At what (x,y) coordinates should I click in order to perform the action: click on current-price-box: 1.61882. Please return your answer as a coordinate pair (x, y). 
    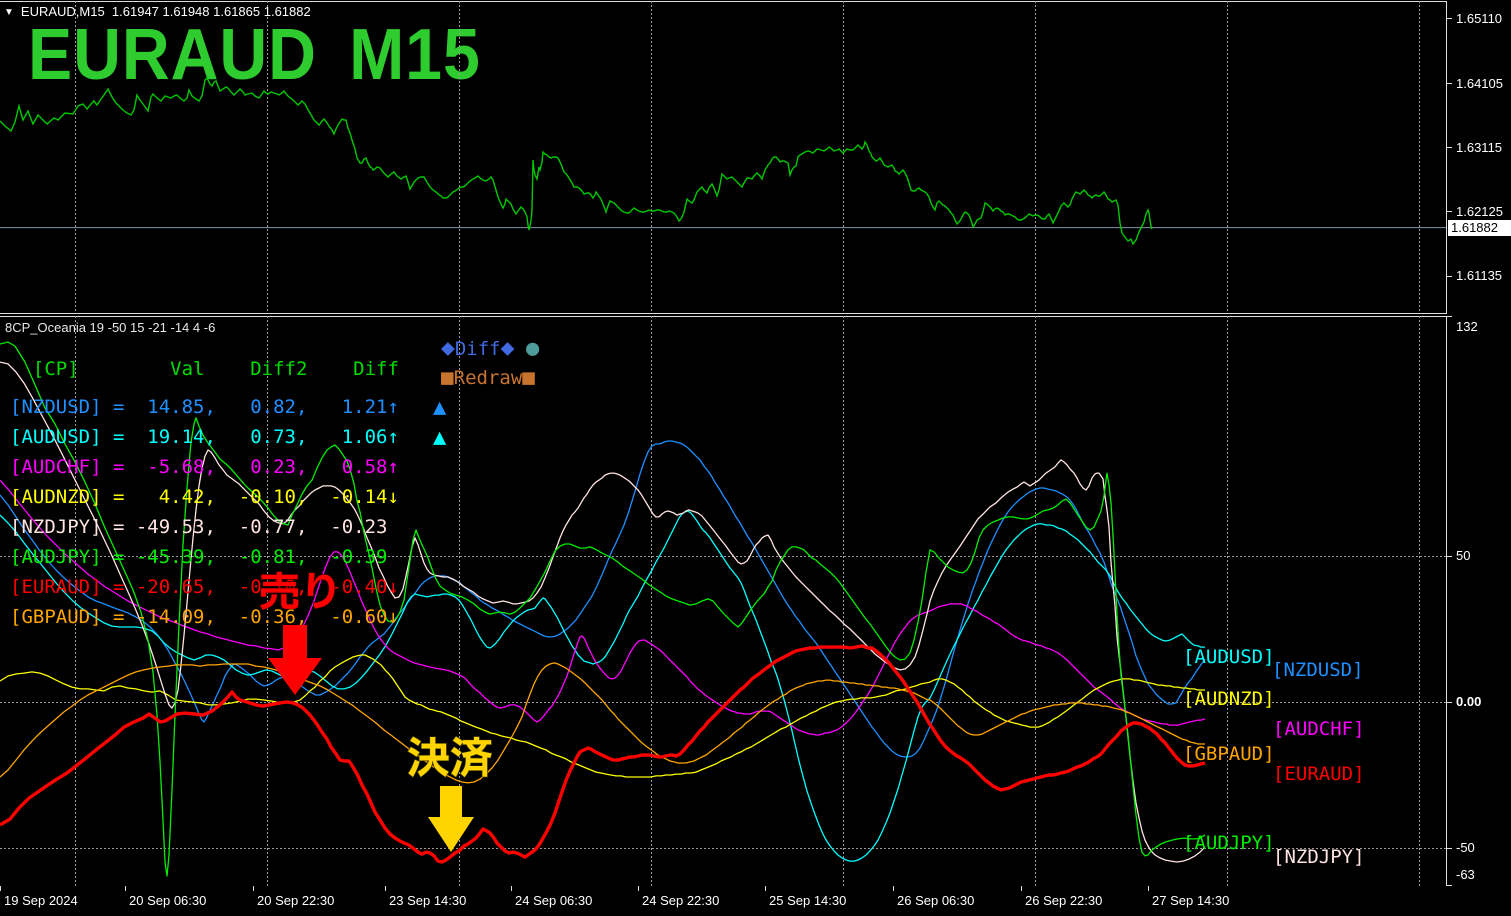
    Looking at the image, I should click on (1479, 227).